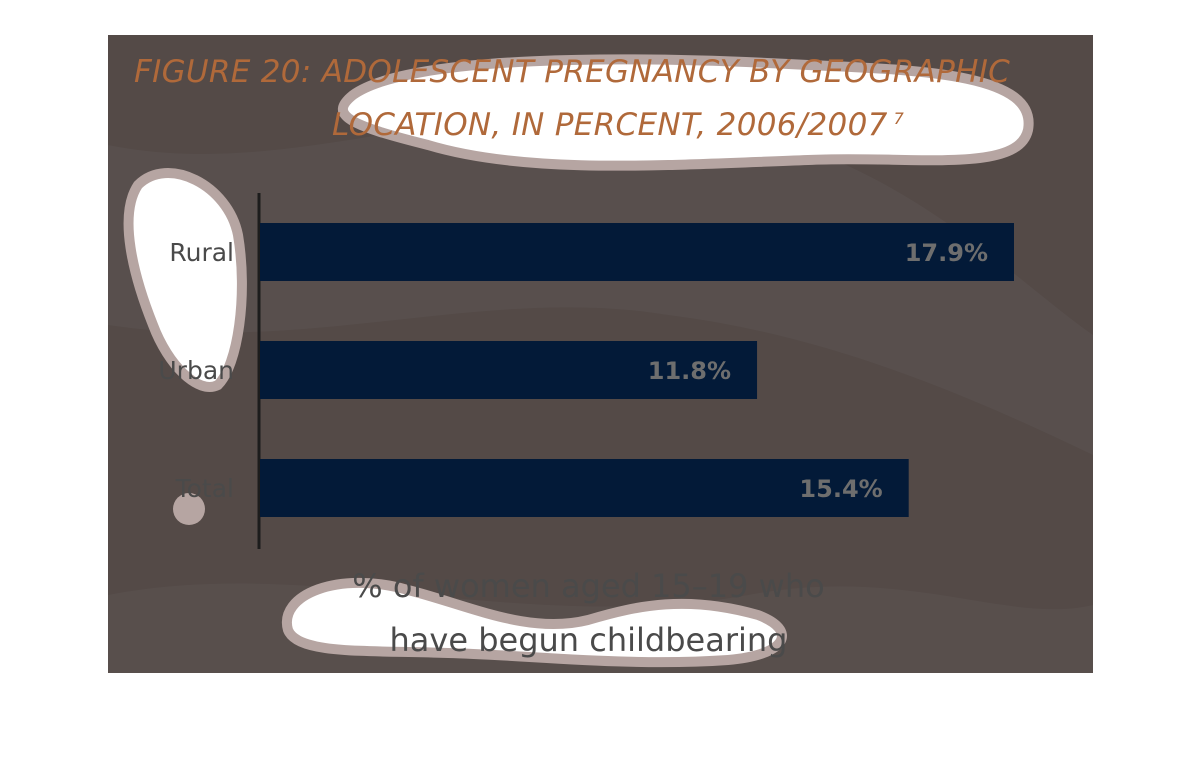 Image resolution: width=1202 pixels, height=768 pixels. Describe the element at coordinates (689, 371) in the screenshot. I see `data-label-urban: 11.8%` at that location.